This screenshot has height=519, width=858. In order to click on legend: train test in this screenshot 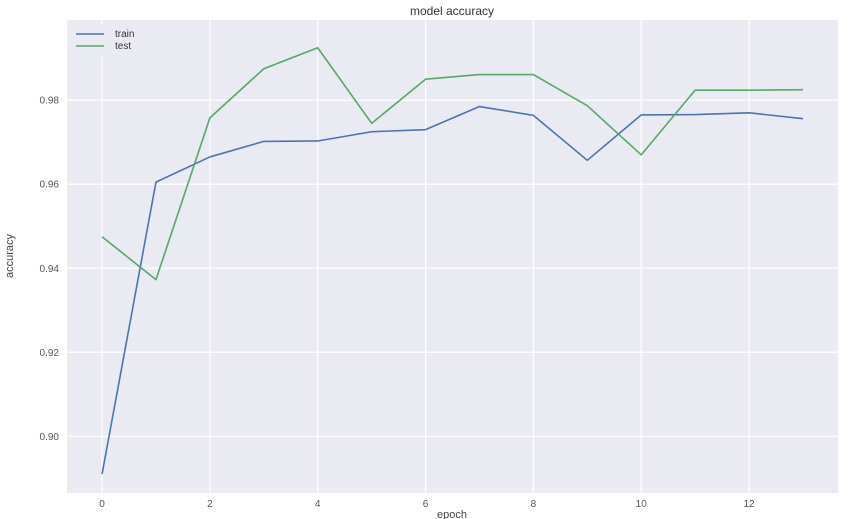, I will do `click(115, 40)`.